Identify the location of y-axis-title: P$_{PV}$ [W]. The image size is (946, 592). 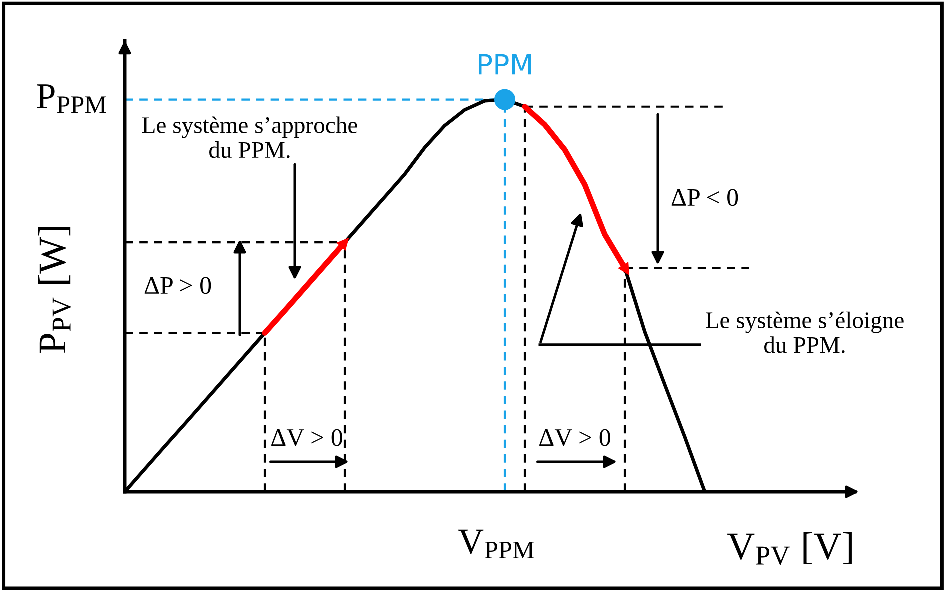
(55, 290).